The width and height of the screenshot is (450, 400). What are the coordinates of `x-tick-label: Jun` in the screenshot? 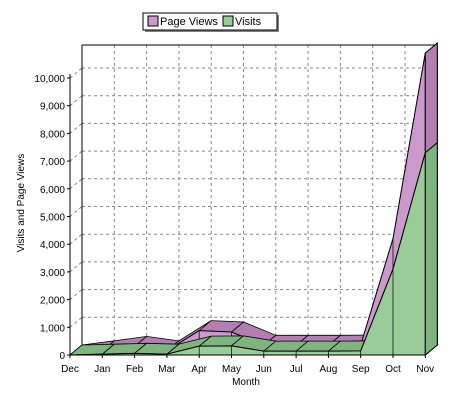 It's located at (264, 369).